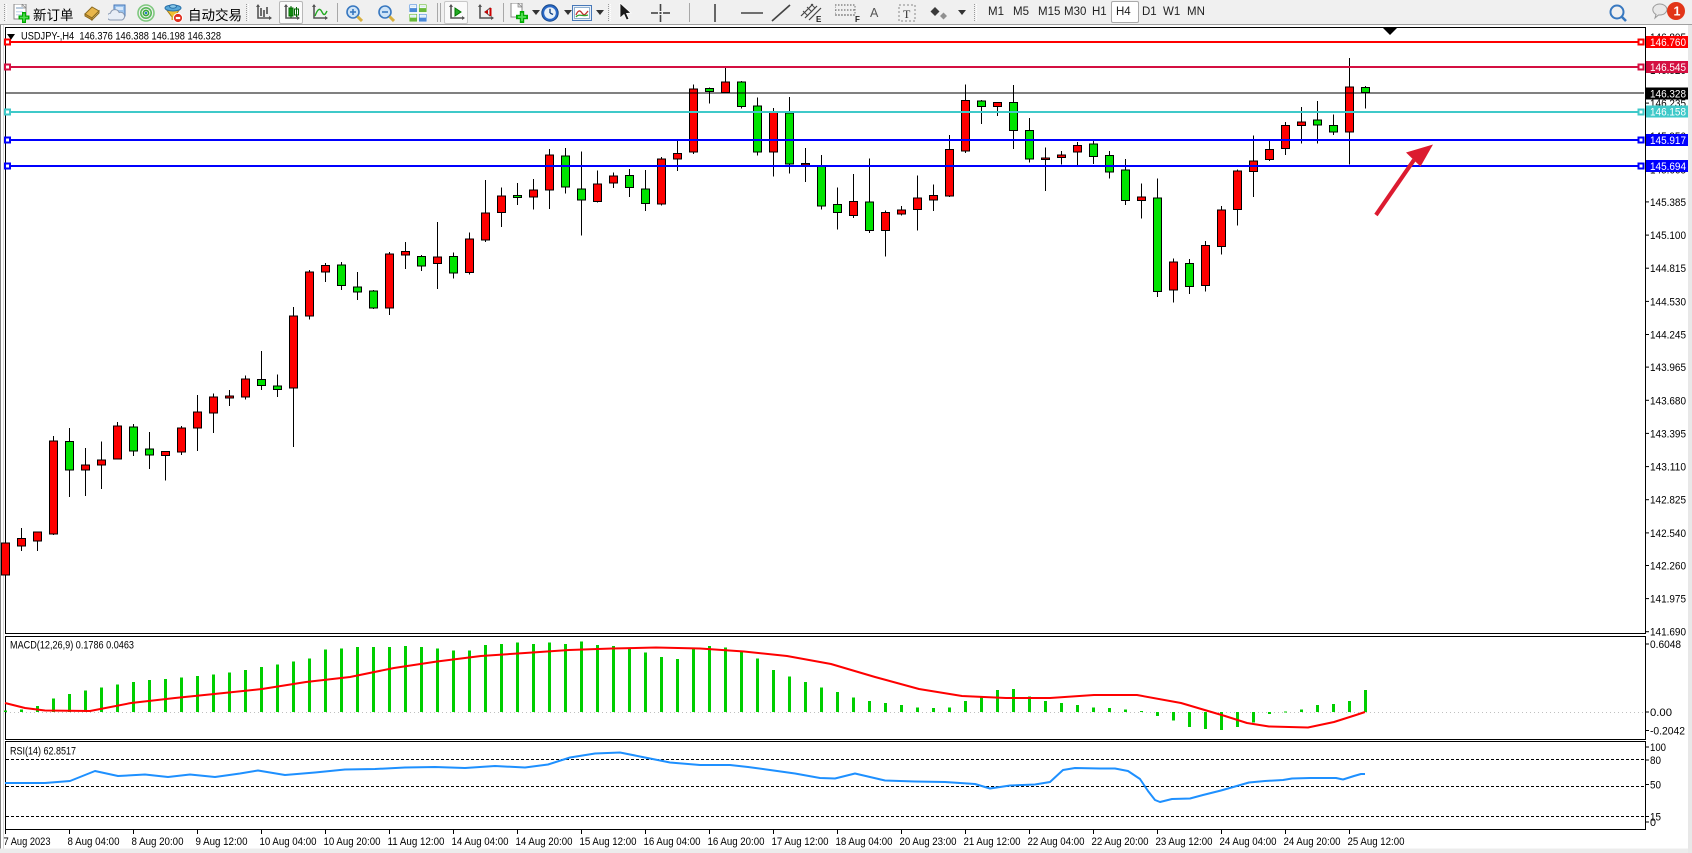  Describe the element at coordinates (1665, 645) in the screenshot. I see `svg-text: 0.6048` at that location.